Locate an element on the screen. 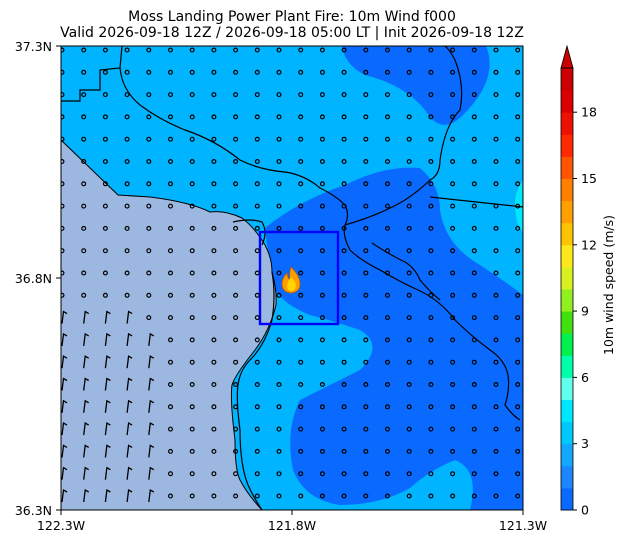 Image resolution: width=628 pixels, height=543 pixels. lat-tick-36-8: 36.8N is located at coordinates (33, 278).